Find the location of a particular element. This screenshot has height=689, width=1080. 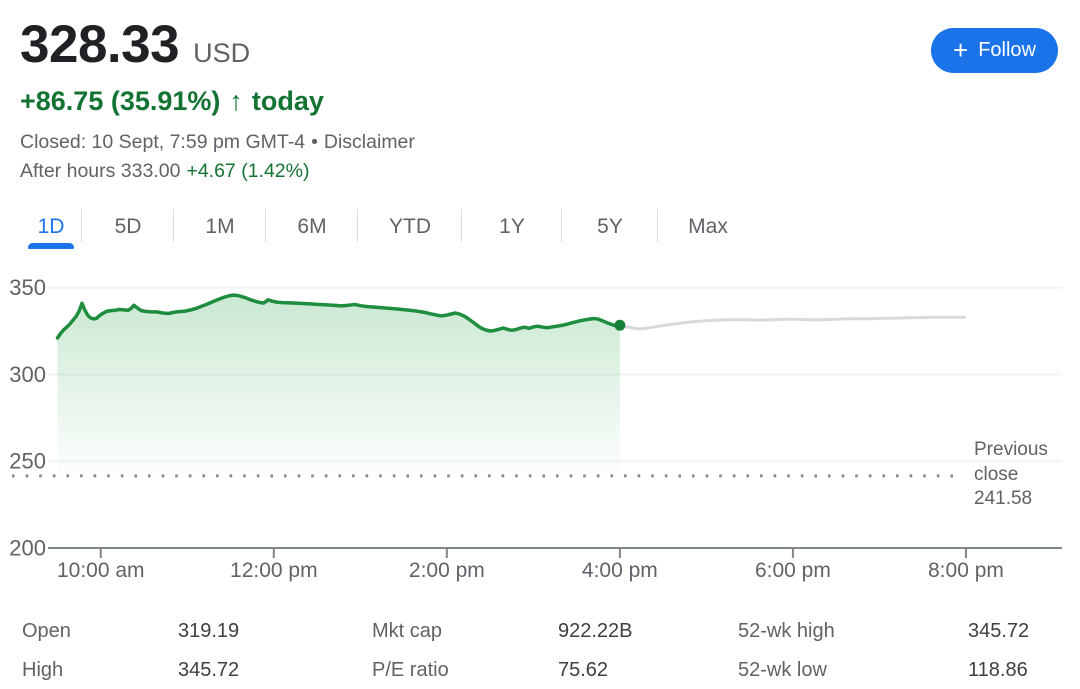

x-axis-label: 6:00 pm is located at coordinates (793, 570).